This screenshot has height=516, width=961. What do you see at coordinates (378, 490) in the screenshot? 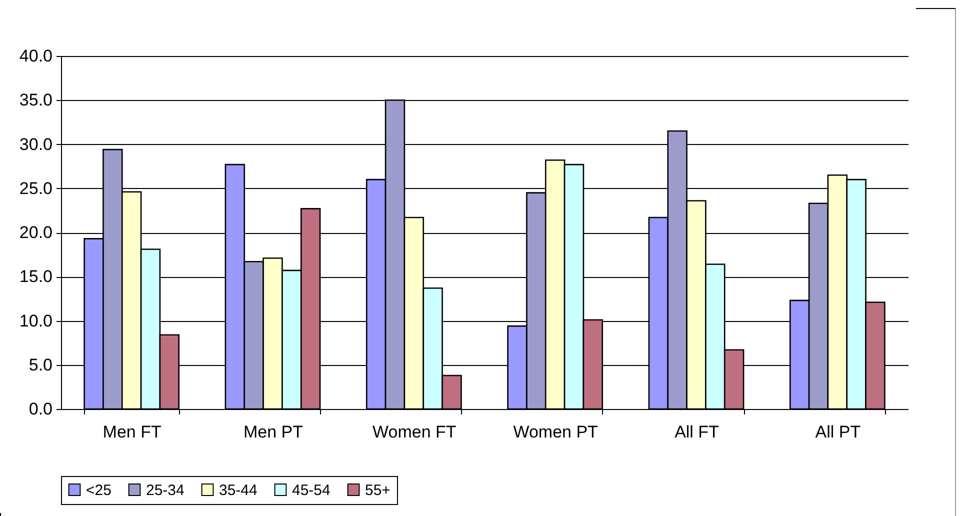
I see `legend-label: 55+` at bounding box center [378, 490].